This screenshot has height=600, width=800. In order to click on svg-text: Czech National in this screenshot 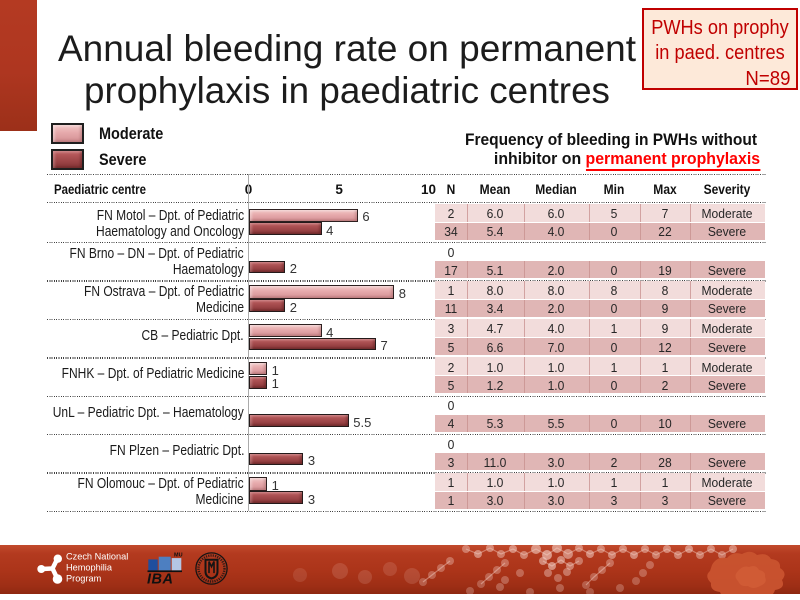, I will do `click(97, 557)`.